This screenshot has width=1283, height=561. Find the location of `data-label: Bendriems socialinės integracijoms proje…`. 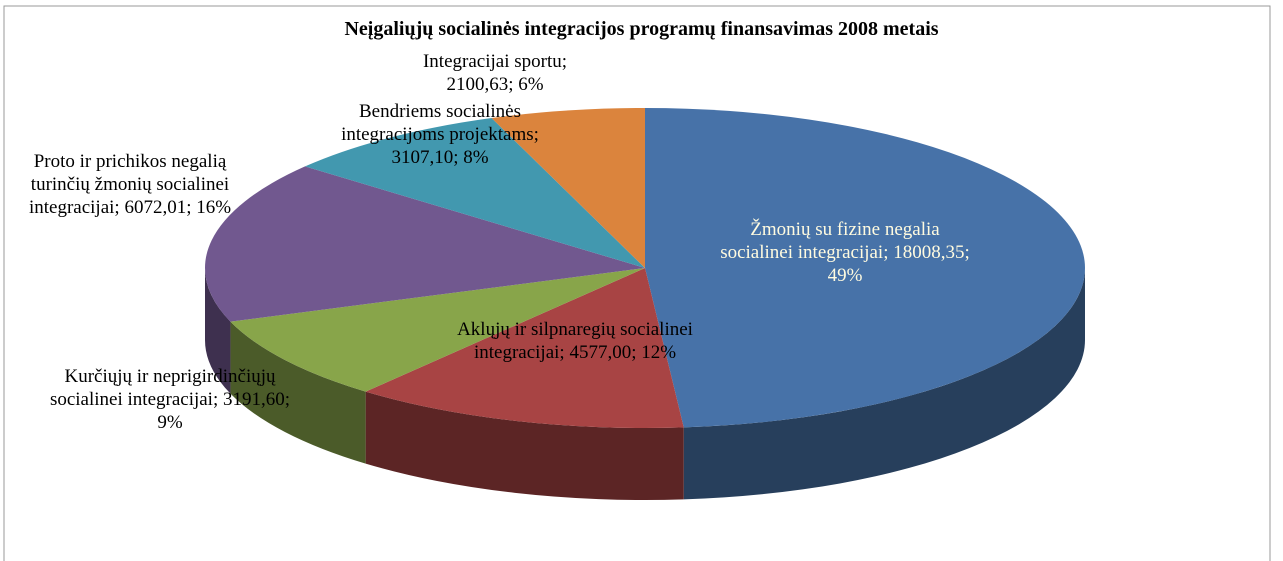

data-label: Bendriems socialinės integracijoms proje… is located at coordinates (440, 134).